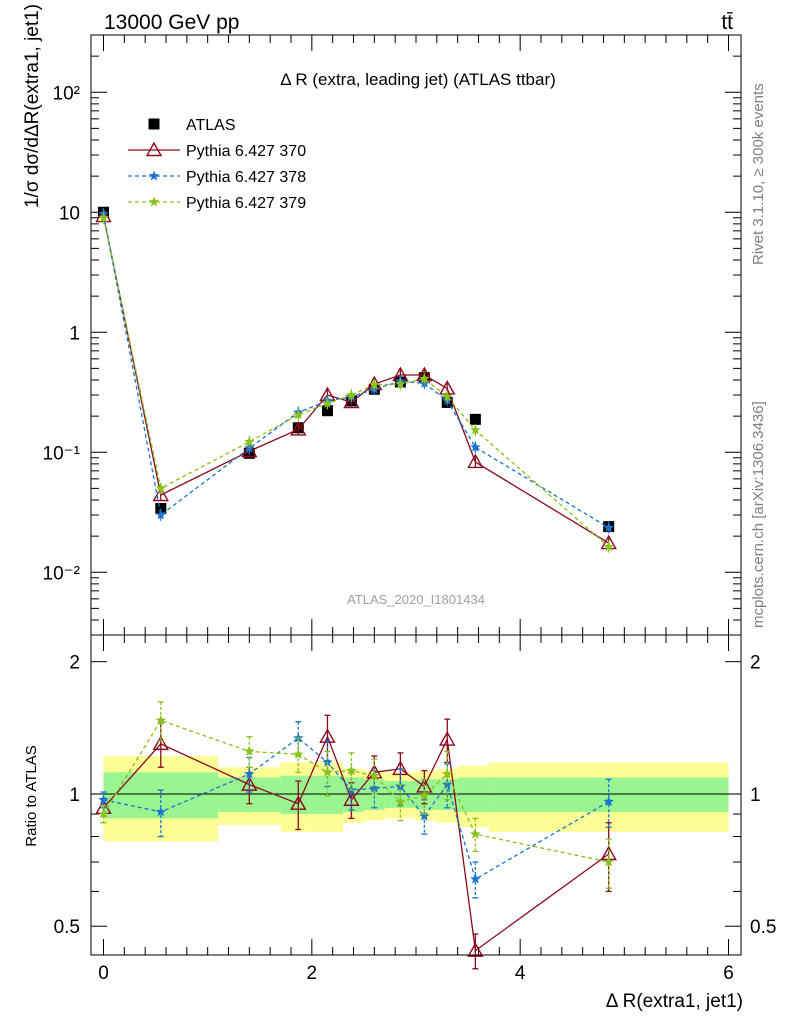  What do you see at coordinates (74, 663) in the screenshot?
I see `ratio-y-tick-label-left: 2` at bounding box center [74, 663].